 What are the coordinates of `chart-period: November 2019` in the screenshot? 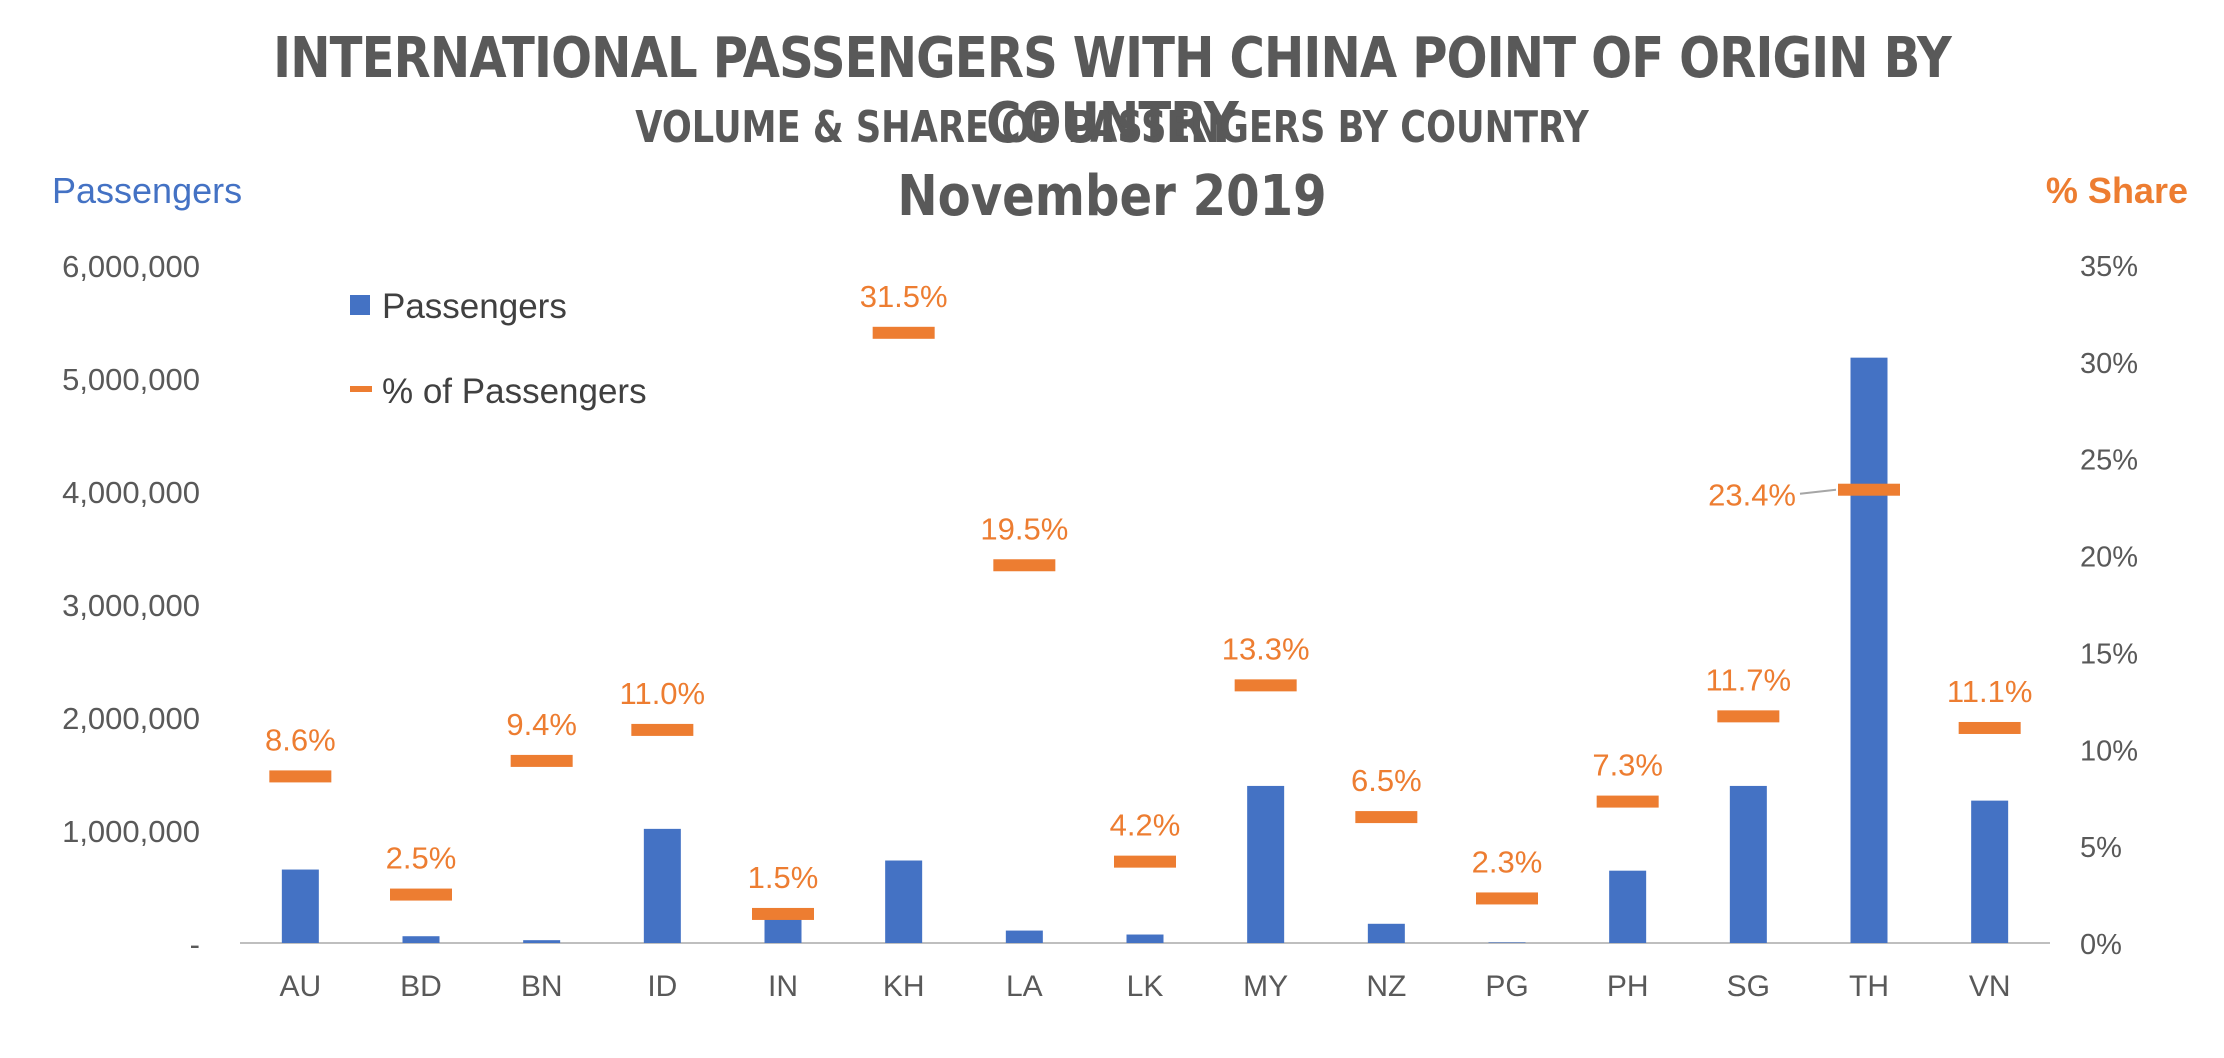 It's located at (1112, 196).